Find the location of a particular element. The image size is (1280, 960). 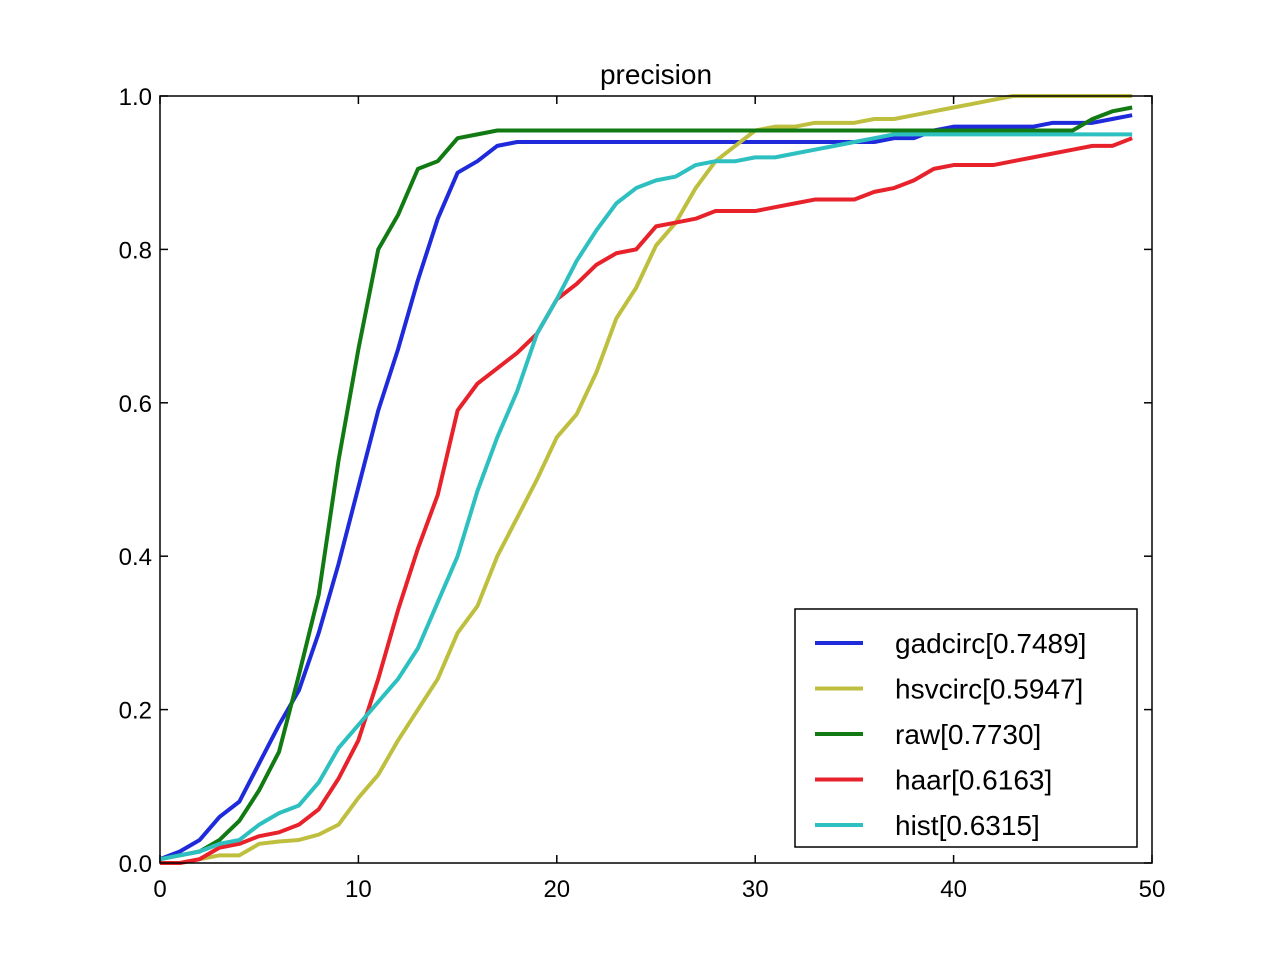

x-tick-label: 40 is located at coordinates (953, 889).